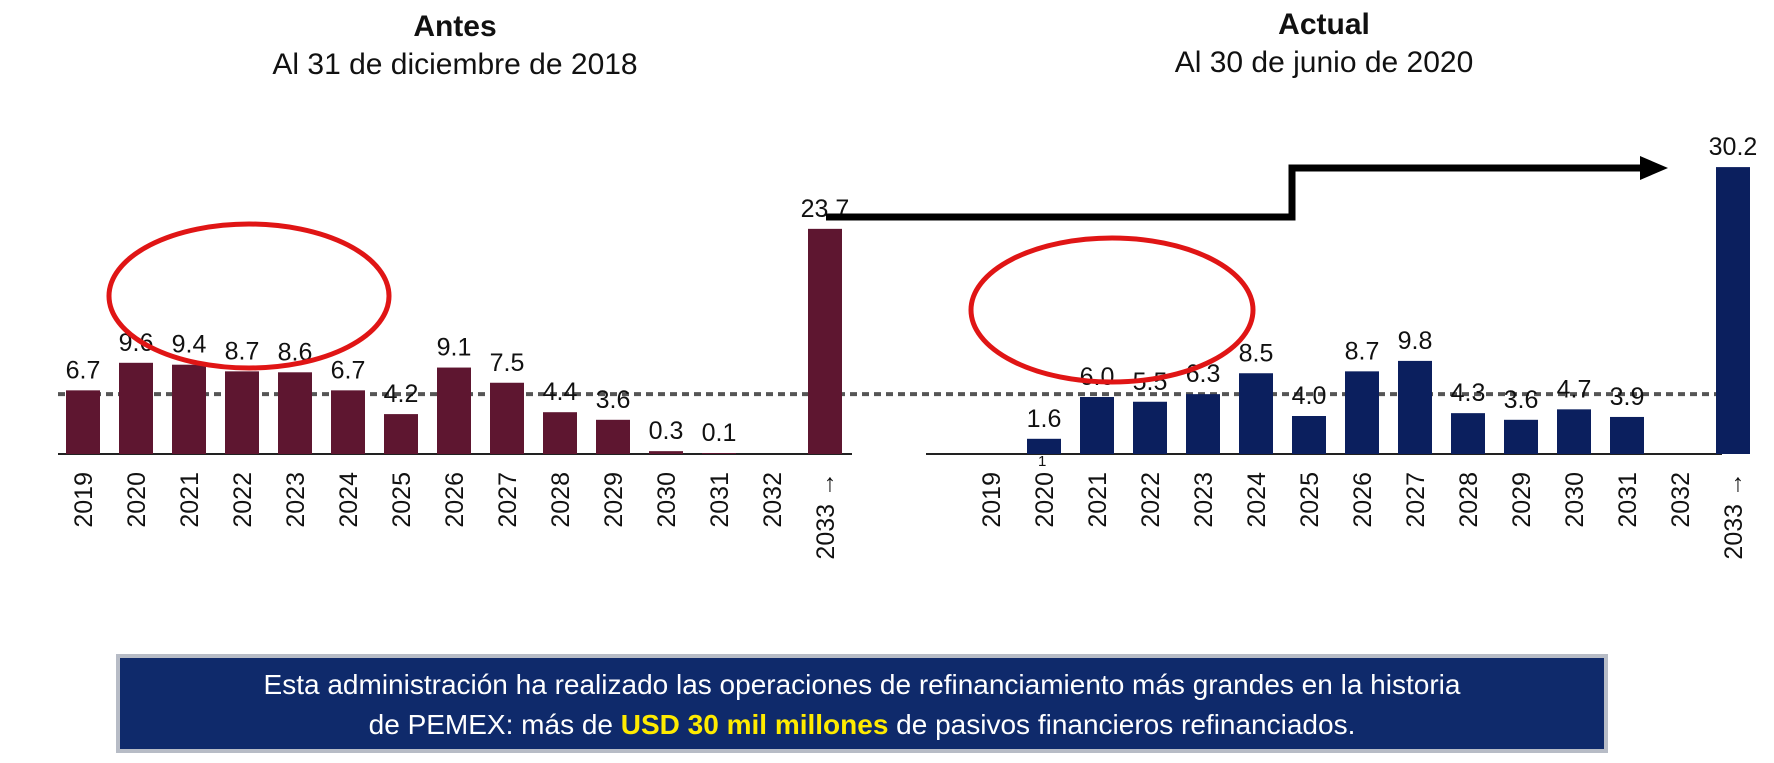 The image size is (1774, 763). What do you see at coordinates (1521, 400) in the screenshot?
I see `actual-value-label: 3.6` at bounding box center [1521, 400].